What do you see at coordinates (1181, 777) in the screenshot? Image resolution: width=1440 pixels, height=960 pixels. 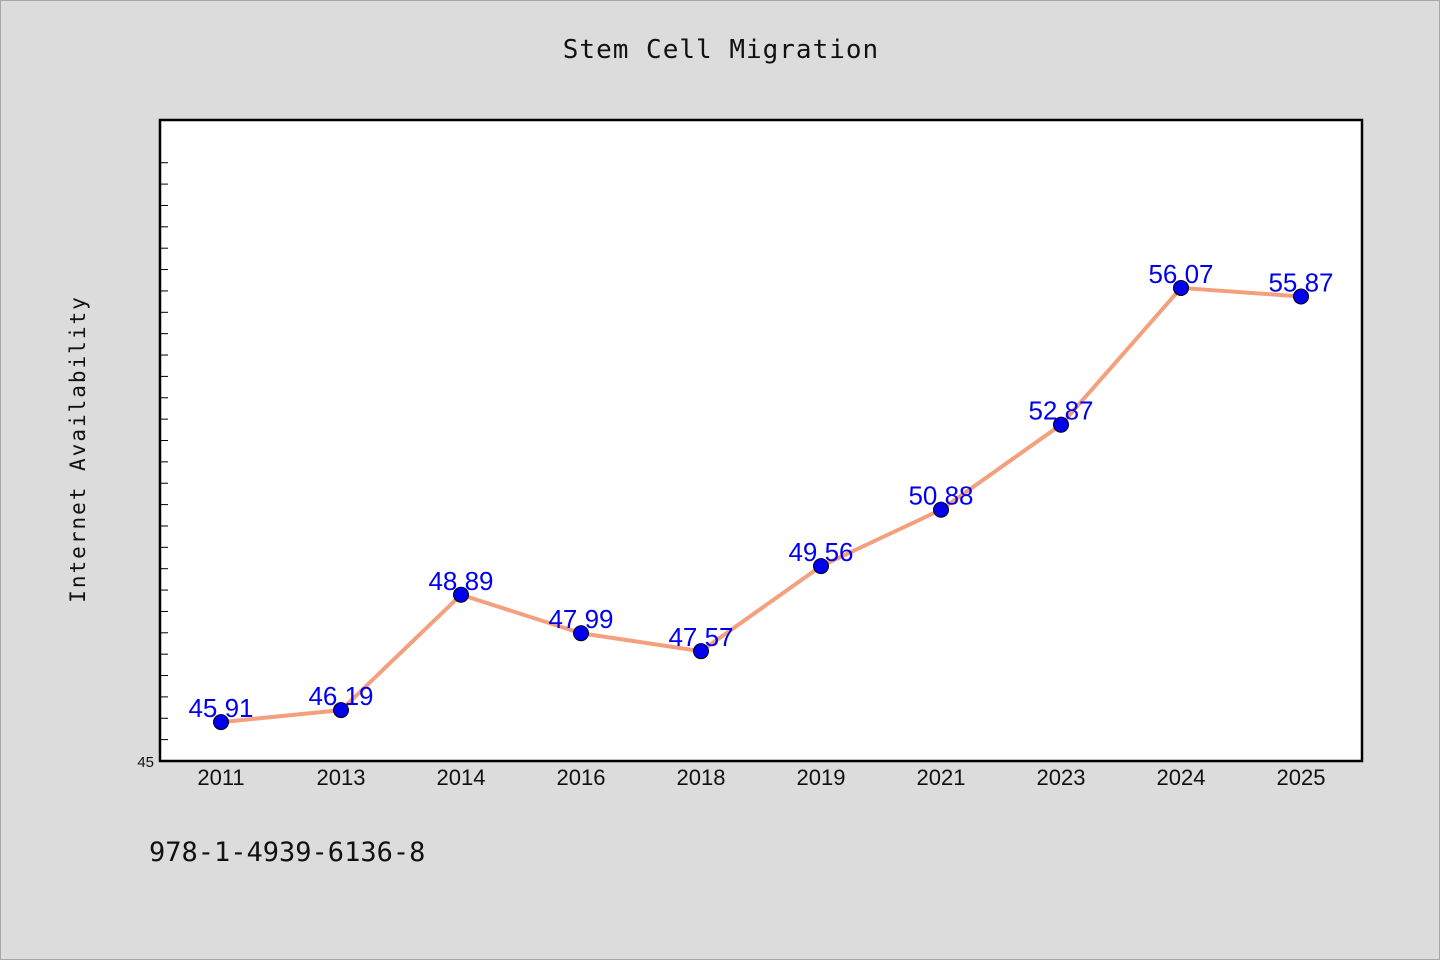 I see `x-tick-label: 2024` at bounding box center [1181, 777].